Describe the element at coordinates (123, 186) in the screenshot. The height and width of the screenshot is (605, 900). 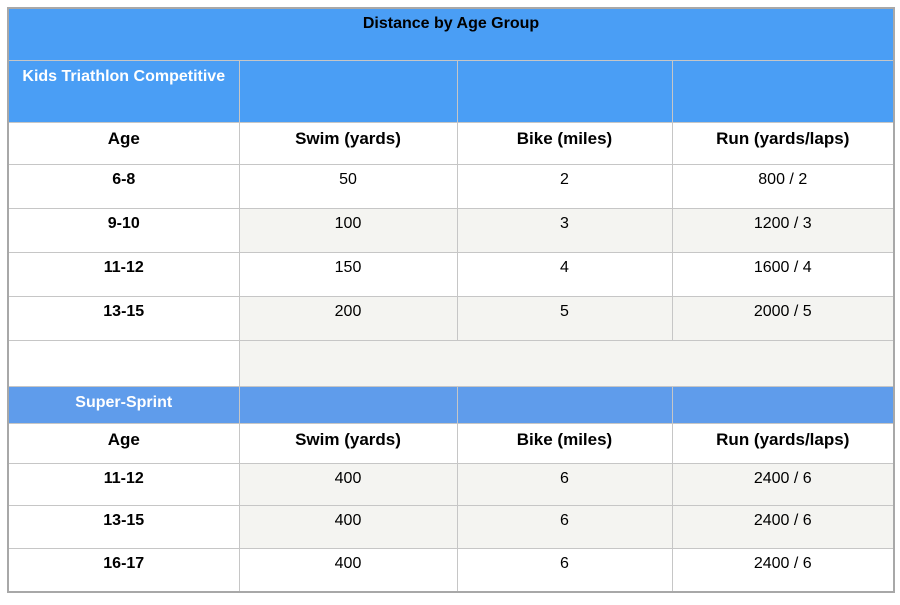
I see `age-cell: 6-8` at that location.